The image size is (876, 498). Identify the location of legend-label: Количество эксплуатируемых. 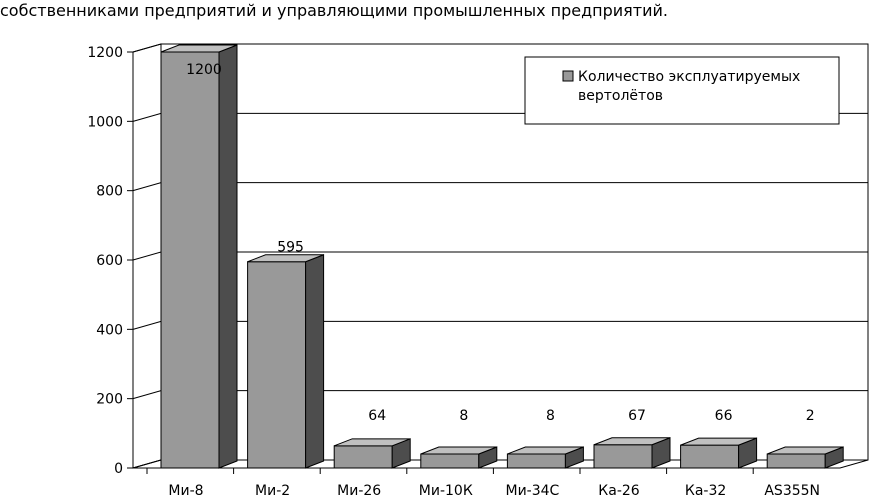
(689, 77).